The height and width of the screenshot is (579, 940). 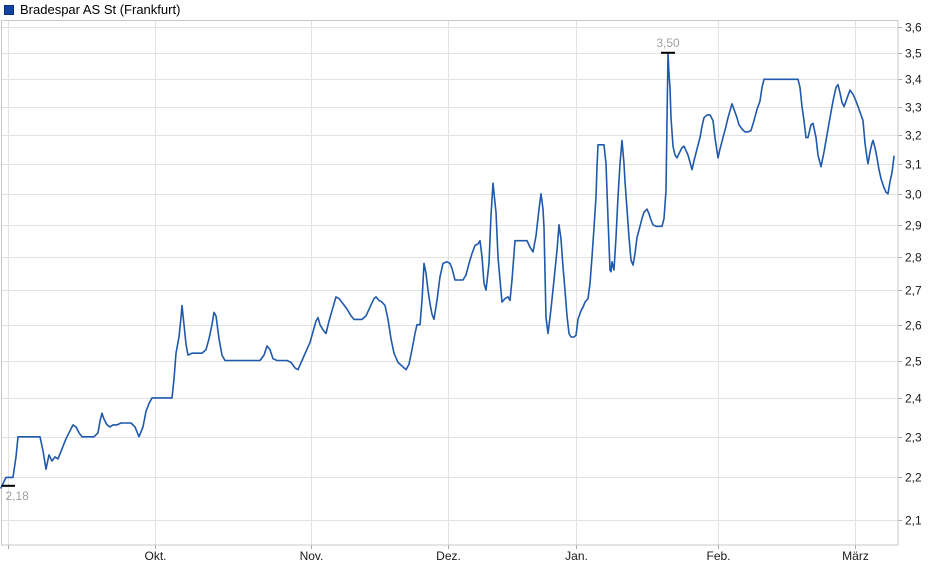 What do you see at coordinates (312, 556) in the screenshot?
I see `x-axis-label: Nov.` at bounding box center [312, 556].